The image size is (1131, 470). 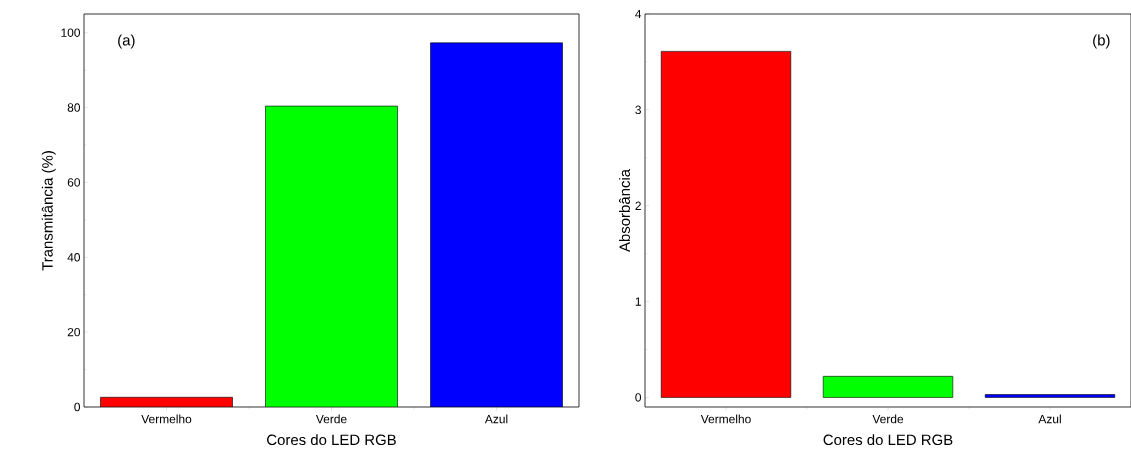 What do you see at coordinates (638, 301) in the screenshot?
I see `y-tick-label: 1` at bounding box center [638, 301].